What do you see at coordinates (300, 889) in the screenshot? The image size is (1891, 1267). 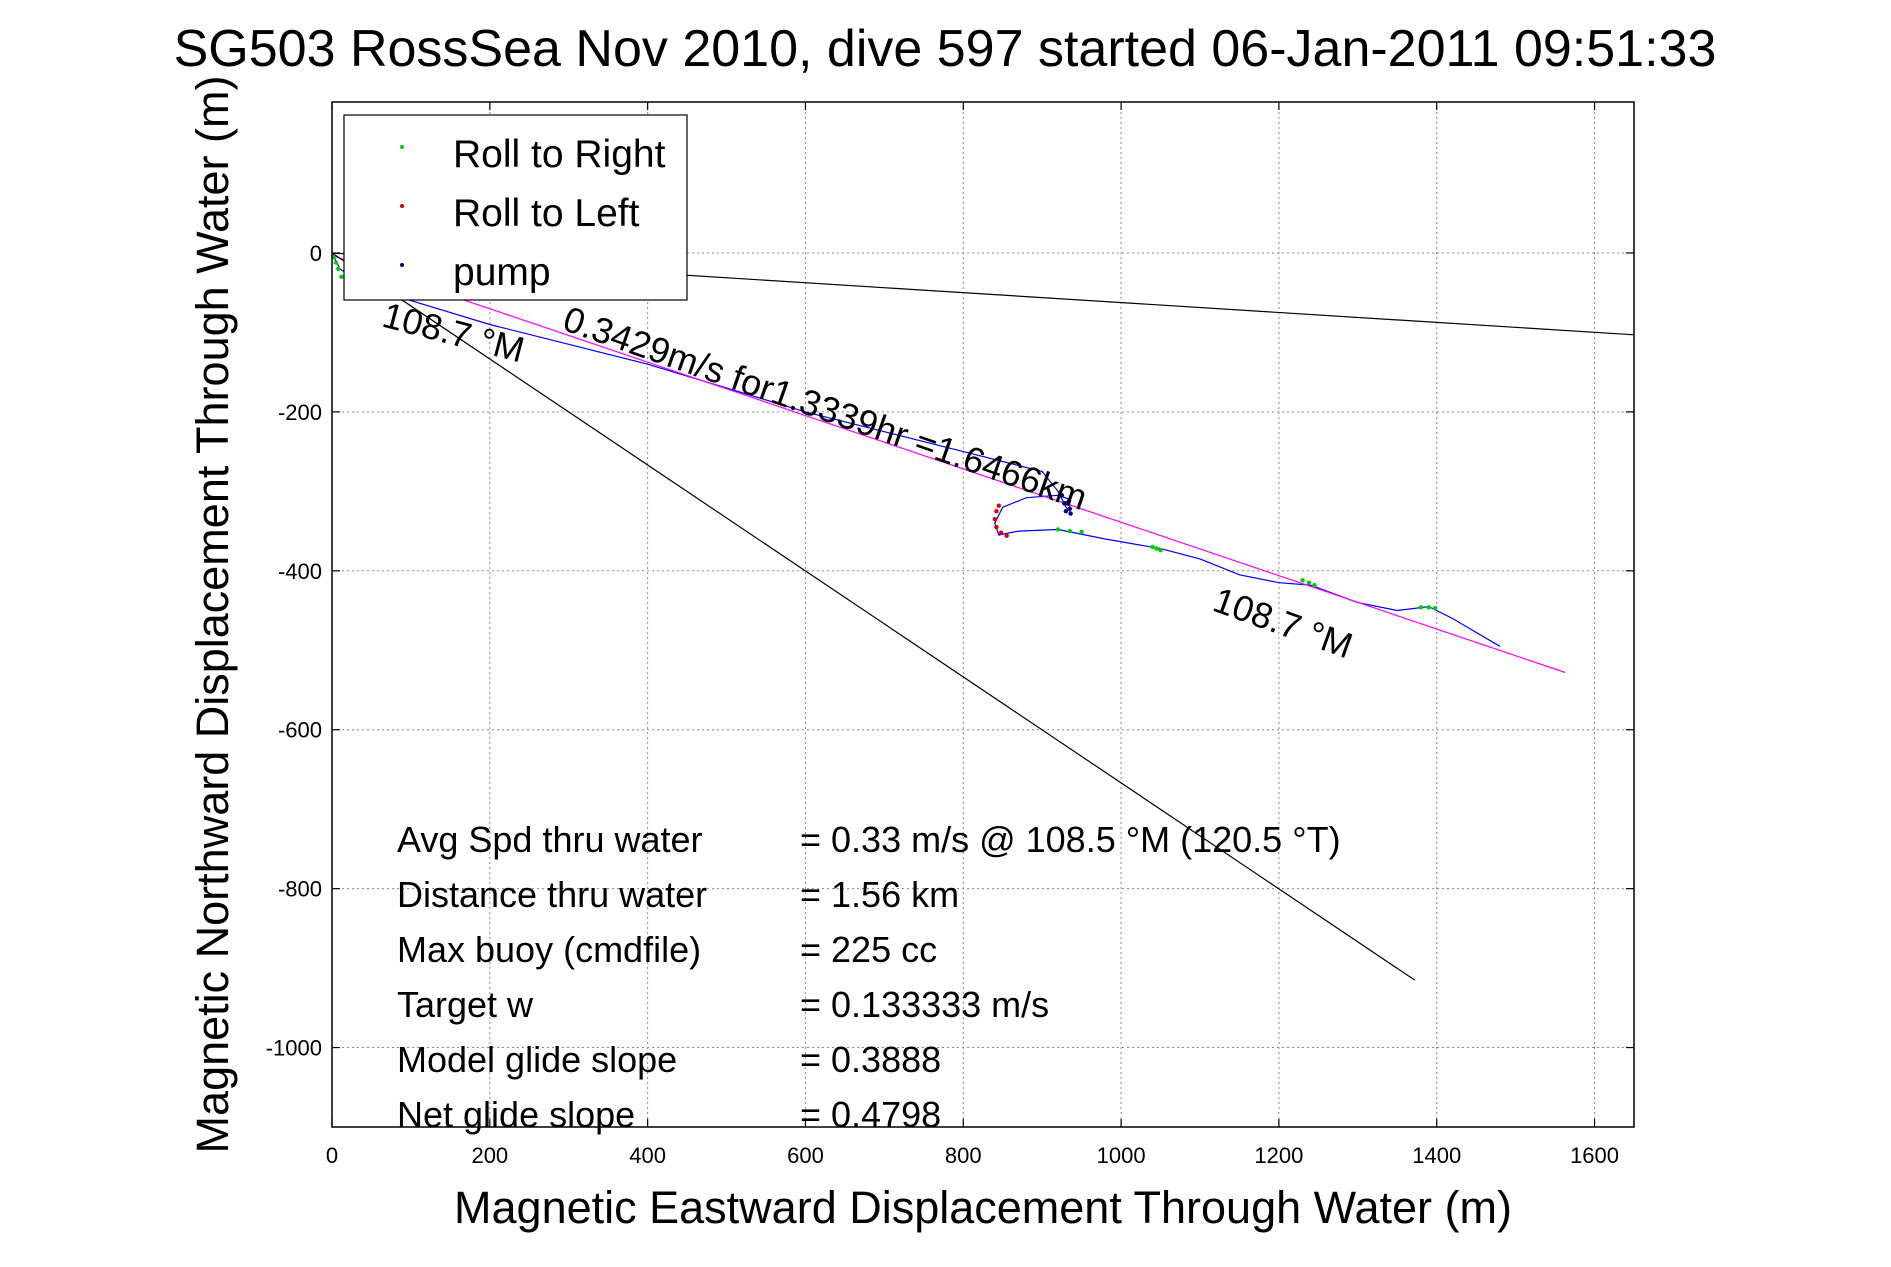 I see `y-tick-label: -800` at bounding box center [300, 889].